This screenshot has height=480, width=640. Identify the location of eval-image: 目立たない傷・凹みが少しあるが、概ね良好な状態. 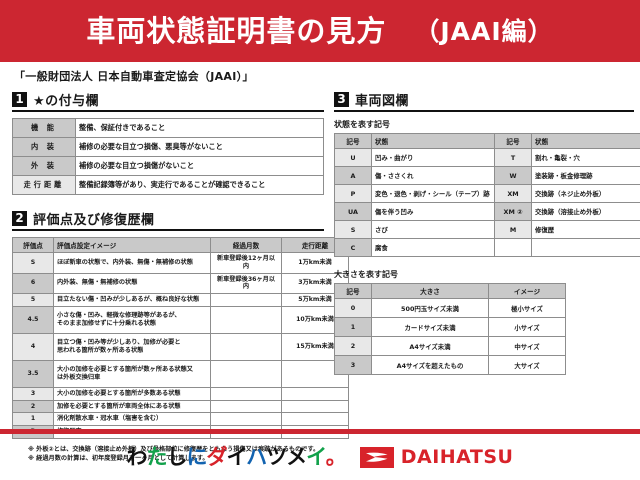
(132, 300).